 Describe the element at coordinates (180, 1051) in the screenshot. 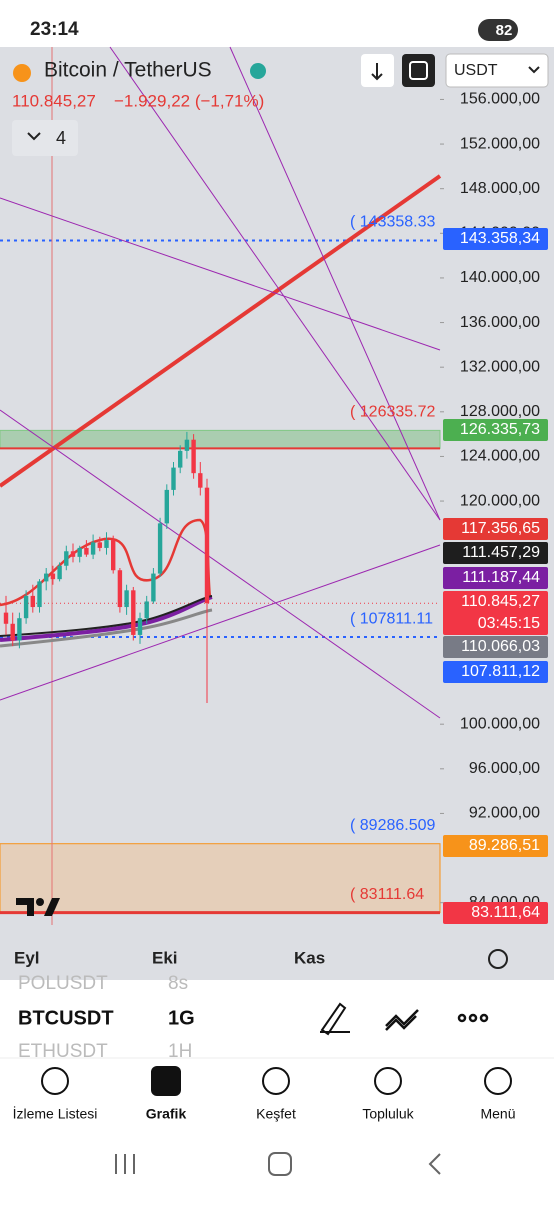

I see `next-interval: 1H` at that location.